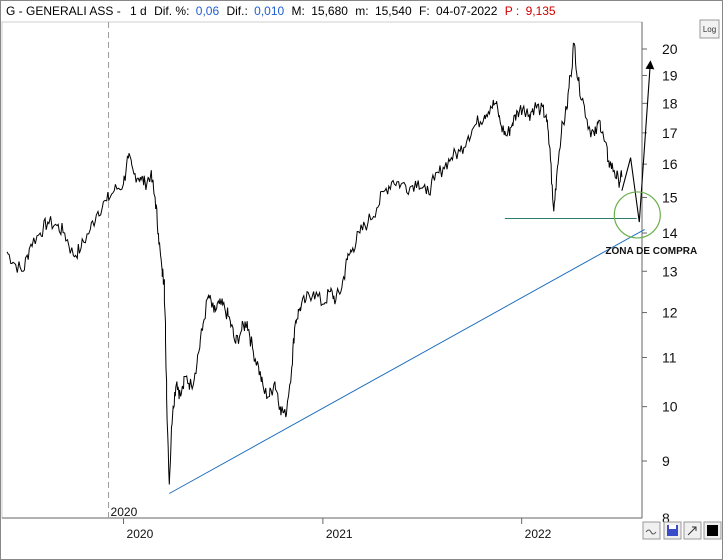 The image size is (723, 560). I want to click on header-dif-pct-value: 0,06, so click(208, 11).